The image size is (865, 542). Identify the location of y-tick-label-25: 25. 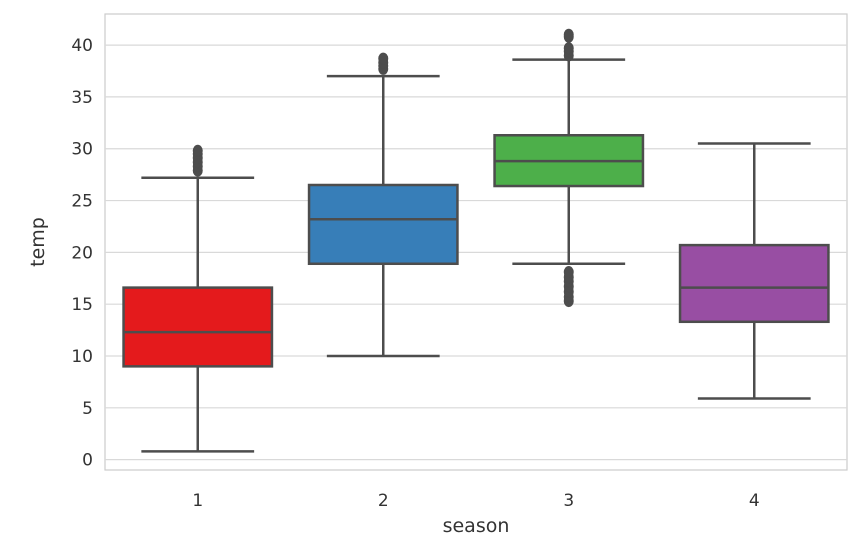
(82, 202).